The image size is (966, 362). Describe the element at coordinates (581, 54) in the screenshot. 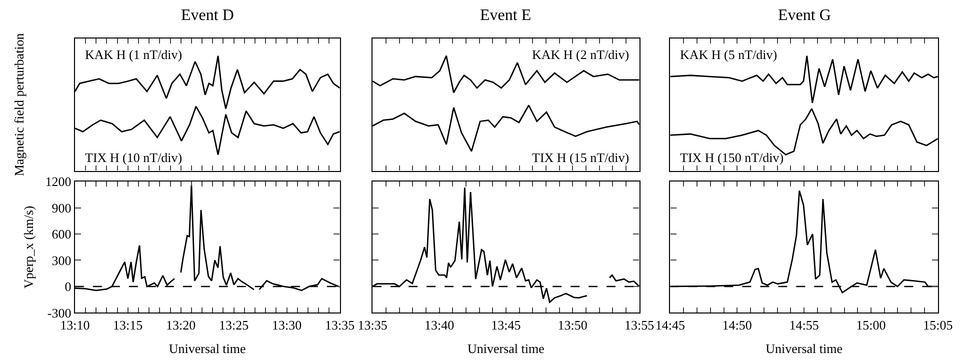

I see `series-label: KAK H (2 nT/div)` at that location.